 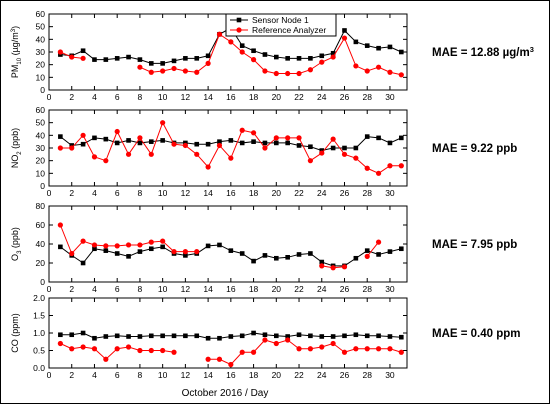 What do you see at coordinates (71, 97) in the screenshot?
I see `x-tick-label-pm: 2` at bounding box center [71, 97].